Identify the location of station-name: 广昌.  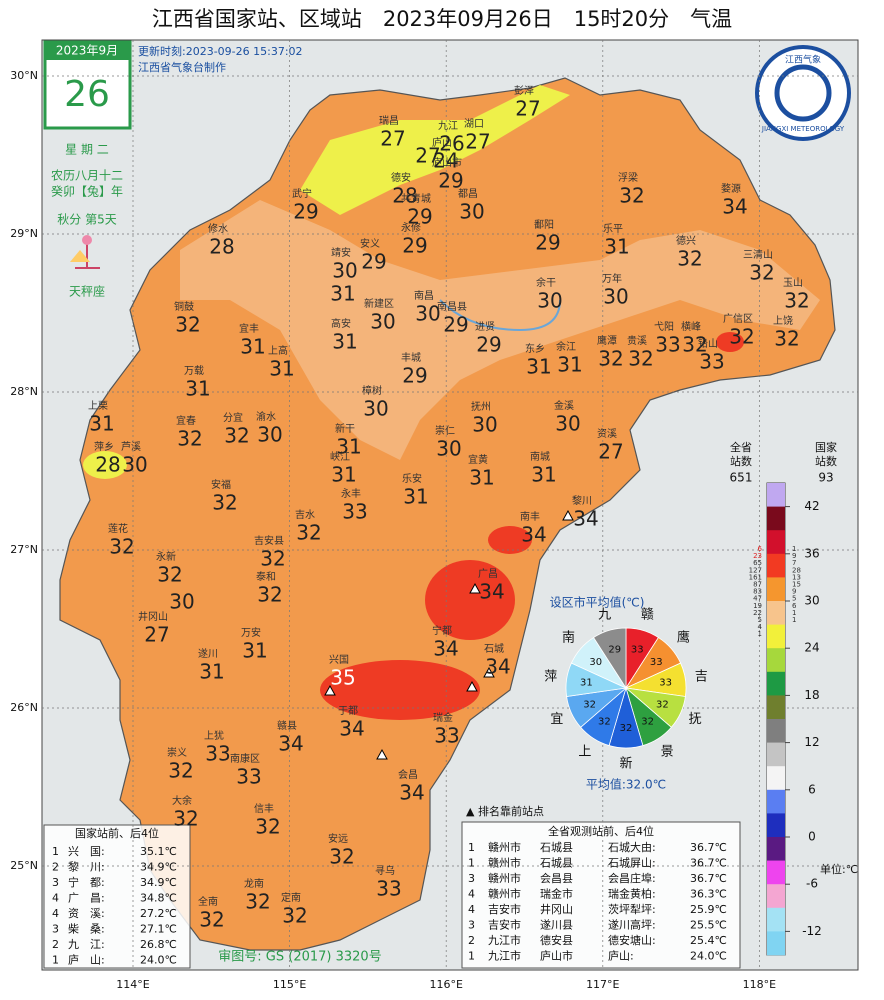
(488, 574).